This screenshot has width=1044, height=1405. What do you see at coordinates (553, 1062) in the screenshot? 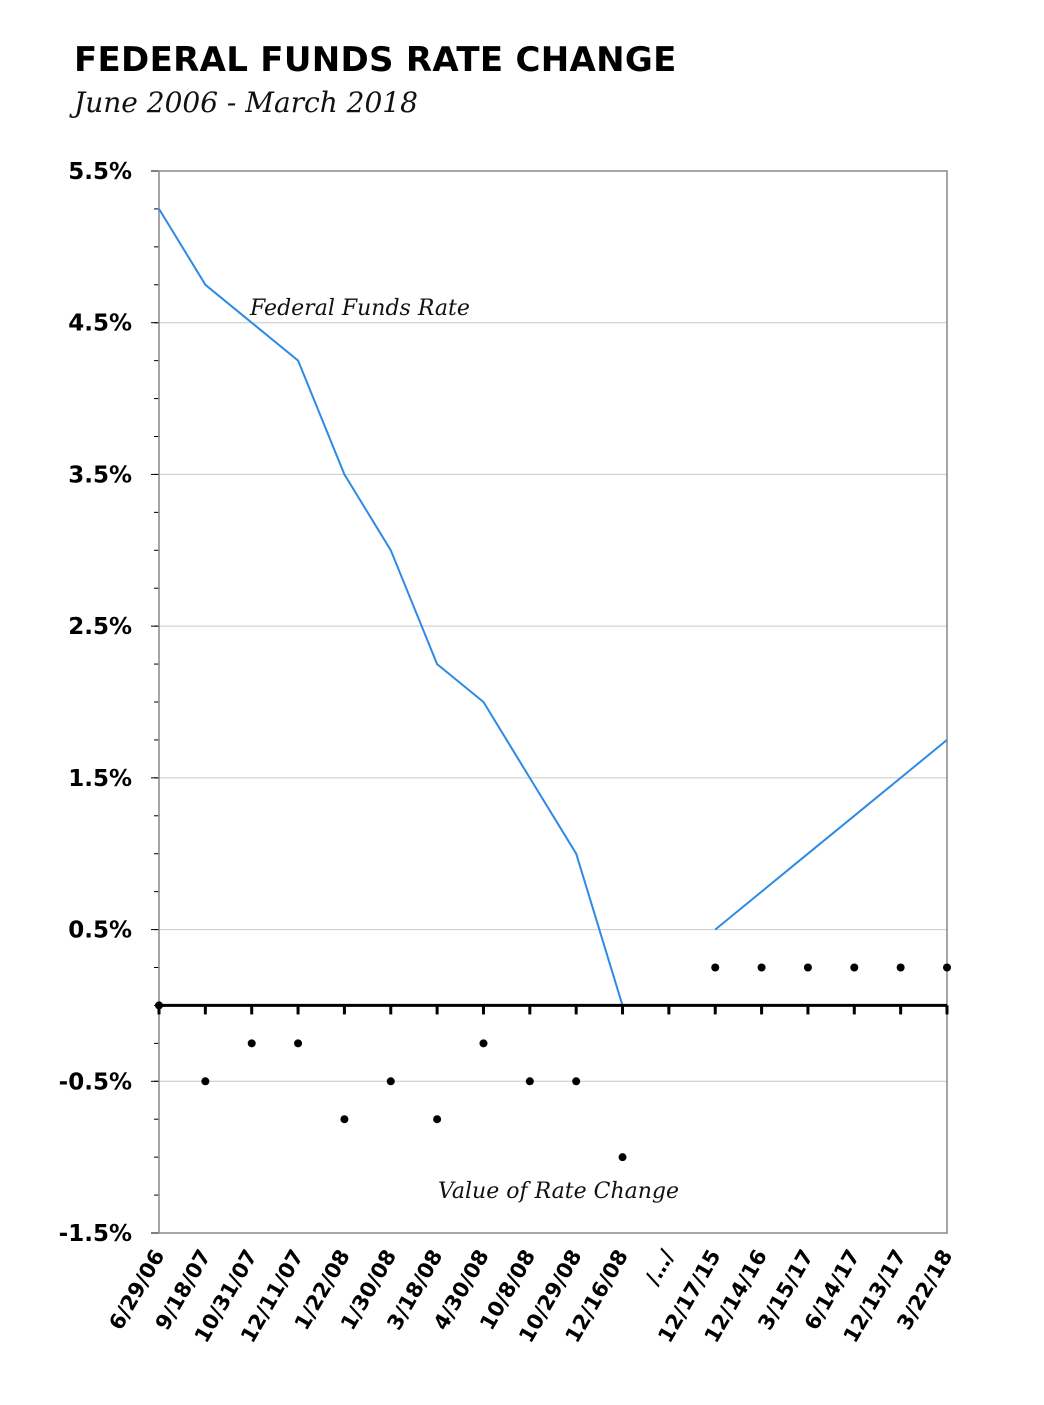
I see `rate-change-points` at bounding box center [553, 1062].